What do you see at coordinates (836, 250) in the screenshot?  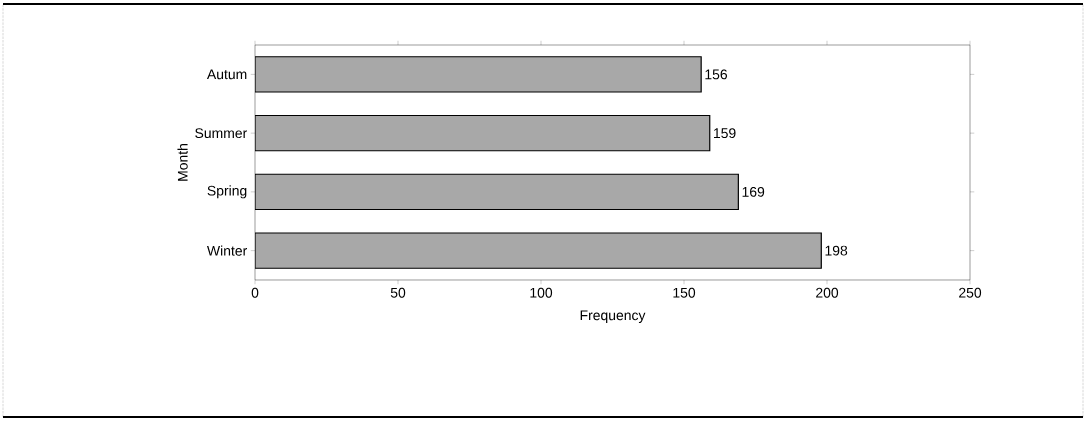 I see `data-label: 198` at bounding box center [836, 250].